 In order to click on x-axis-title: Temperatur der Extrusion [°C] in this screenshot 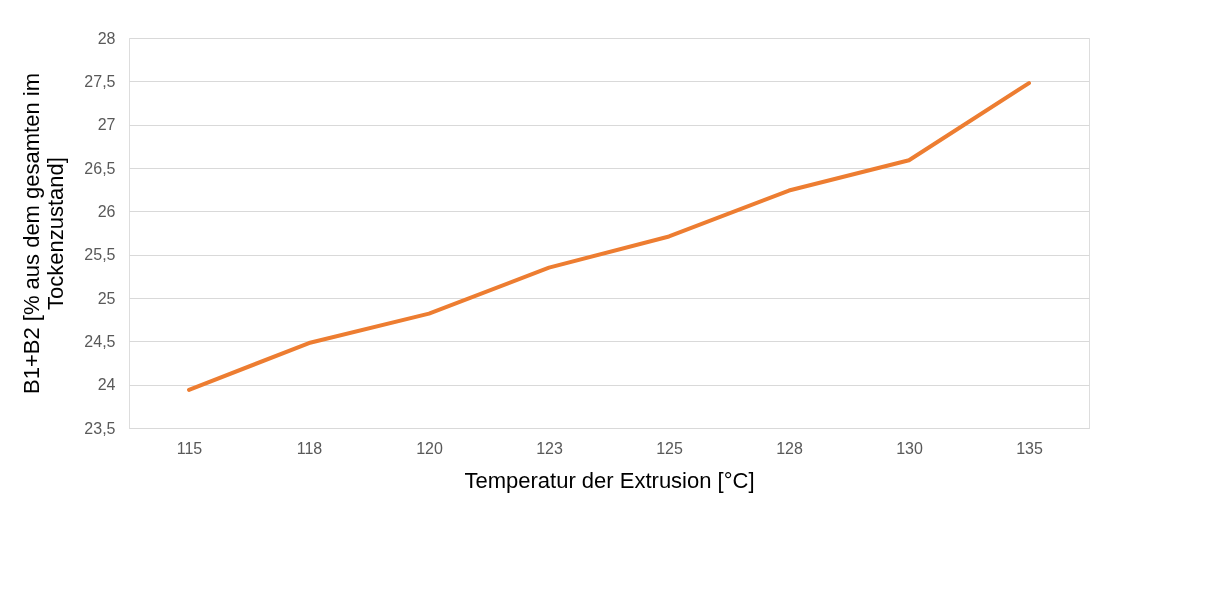, I will do `click(609, 480)`.